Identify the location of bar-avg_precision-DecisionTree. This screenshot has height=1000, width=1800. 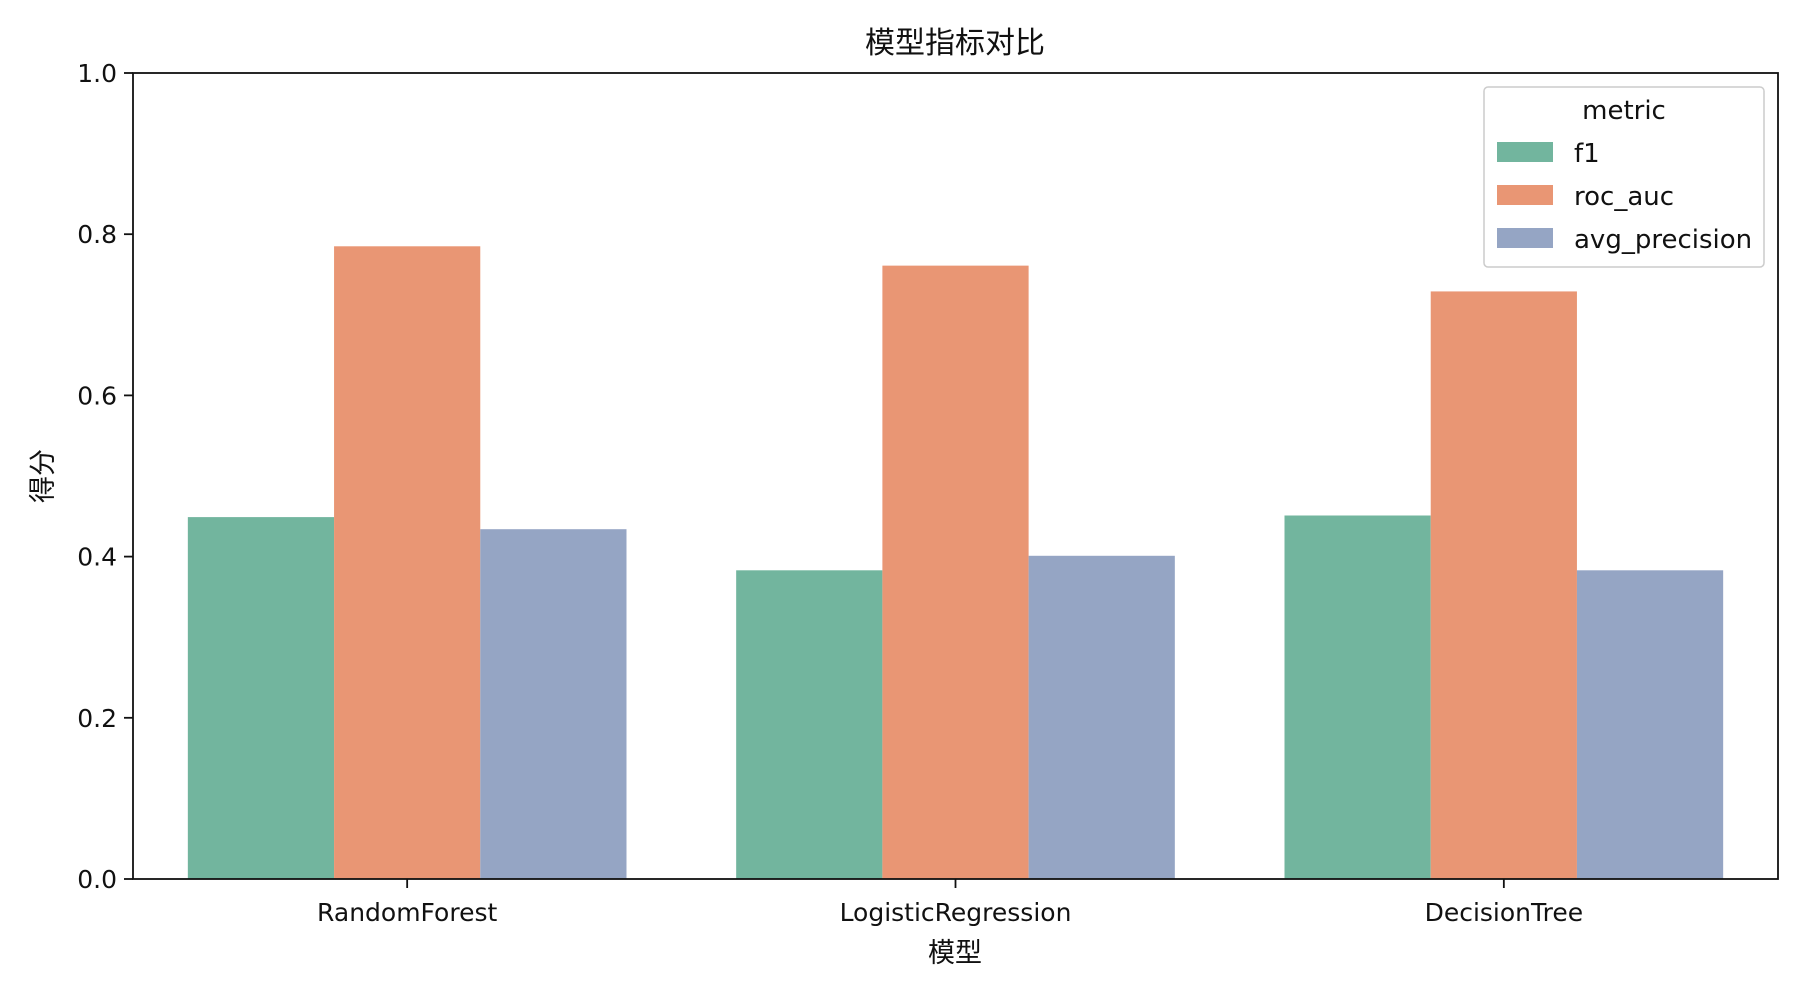
(1650, 724).